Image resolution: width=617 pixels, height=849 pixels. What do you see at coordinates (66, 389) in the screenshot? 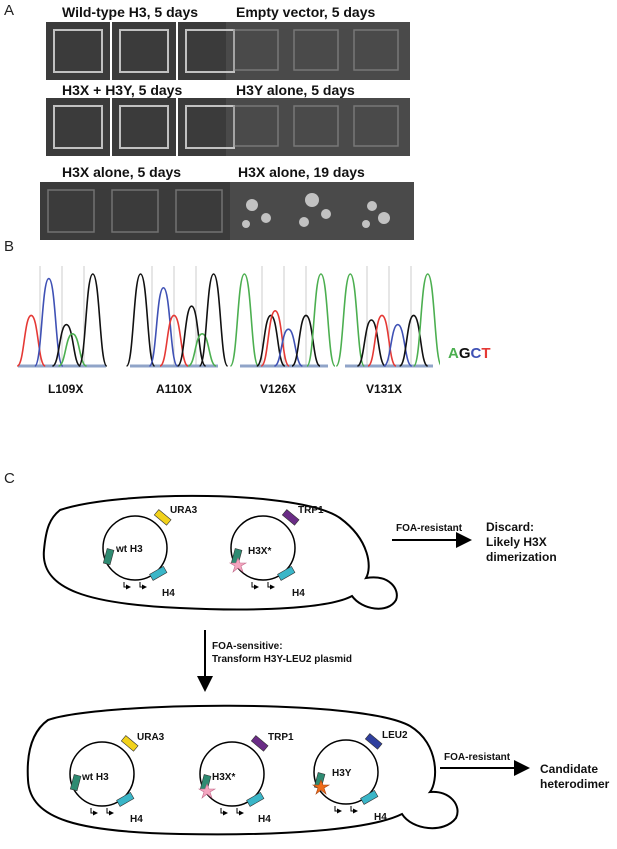
I see `chromatogram-label: L109X` at bounding box center [66, 389].